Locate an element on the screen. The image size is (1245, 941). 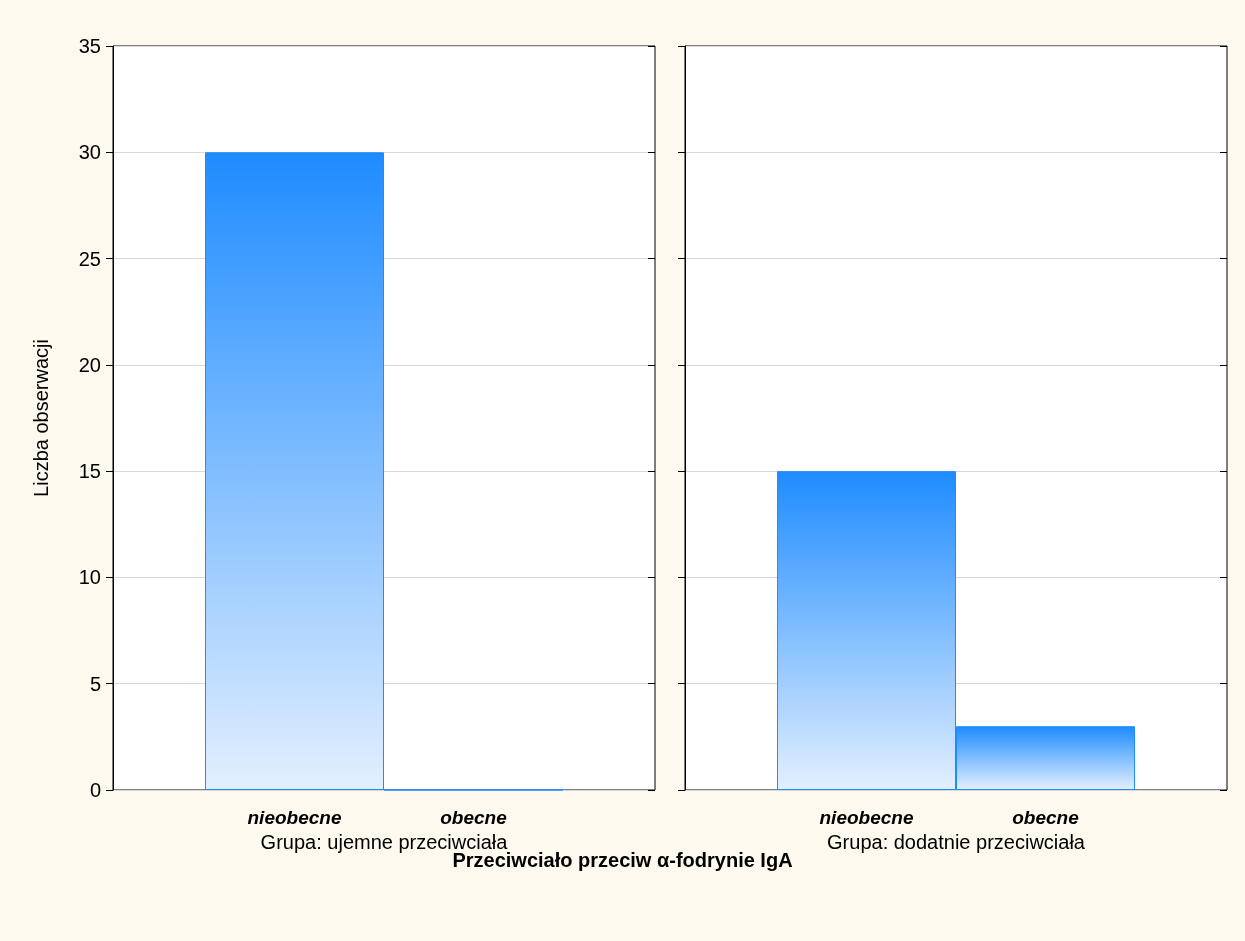
y-tick-label: 25 is located at coordinates (89, 258).